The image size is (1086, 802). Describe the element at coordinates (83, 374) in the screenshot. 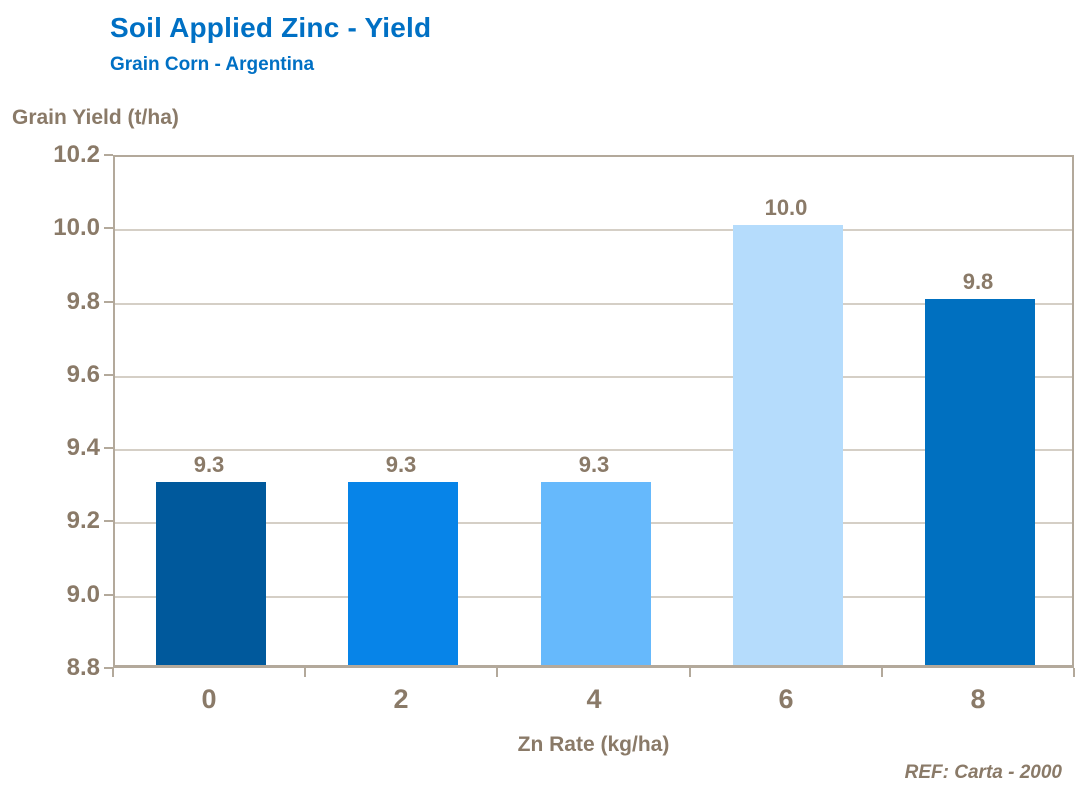

I see `y-tick-label: 9.6` at that location.